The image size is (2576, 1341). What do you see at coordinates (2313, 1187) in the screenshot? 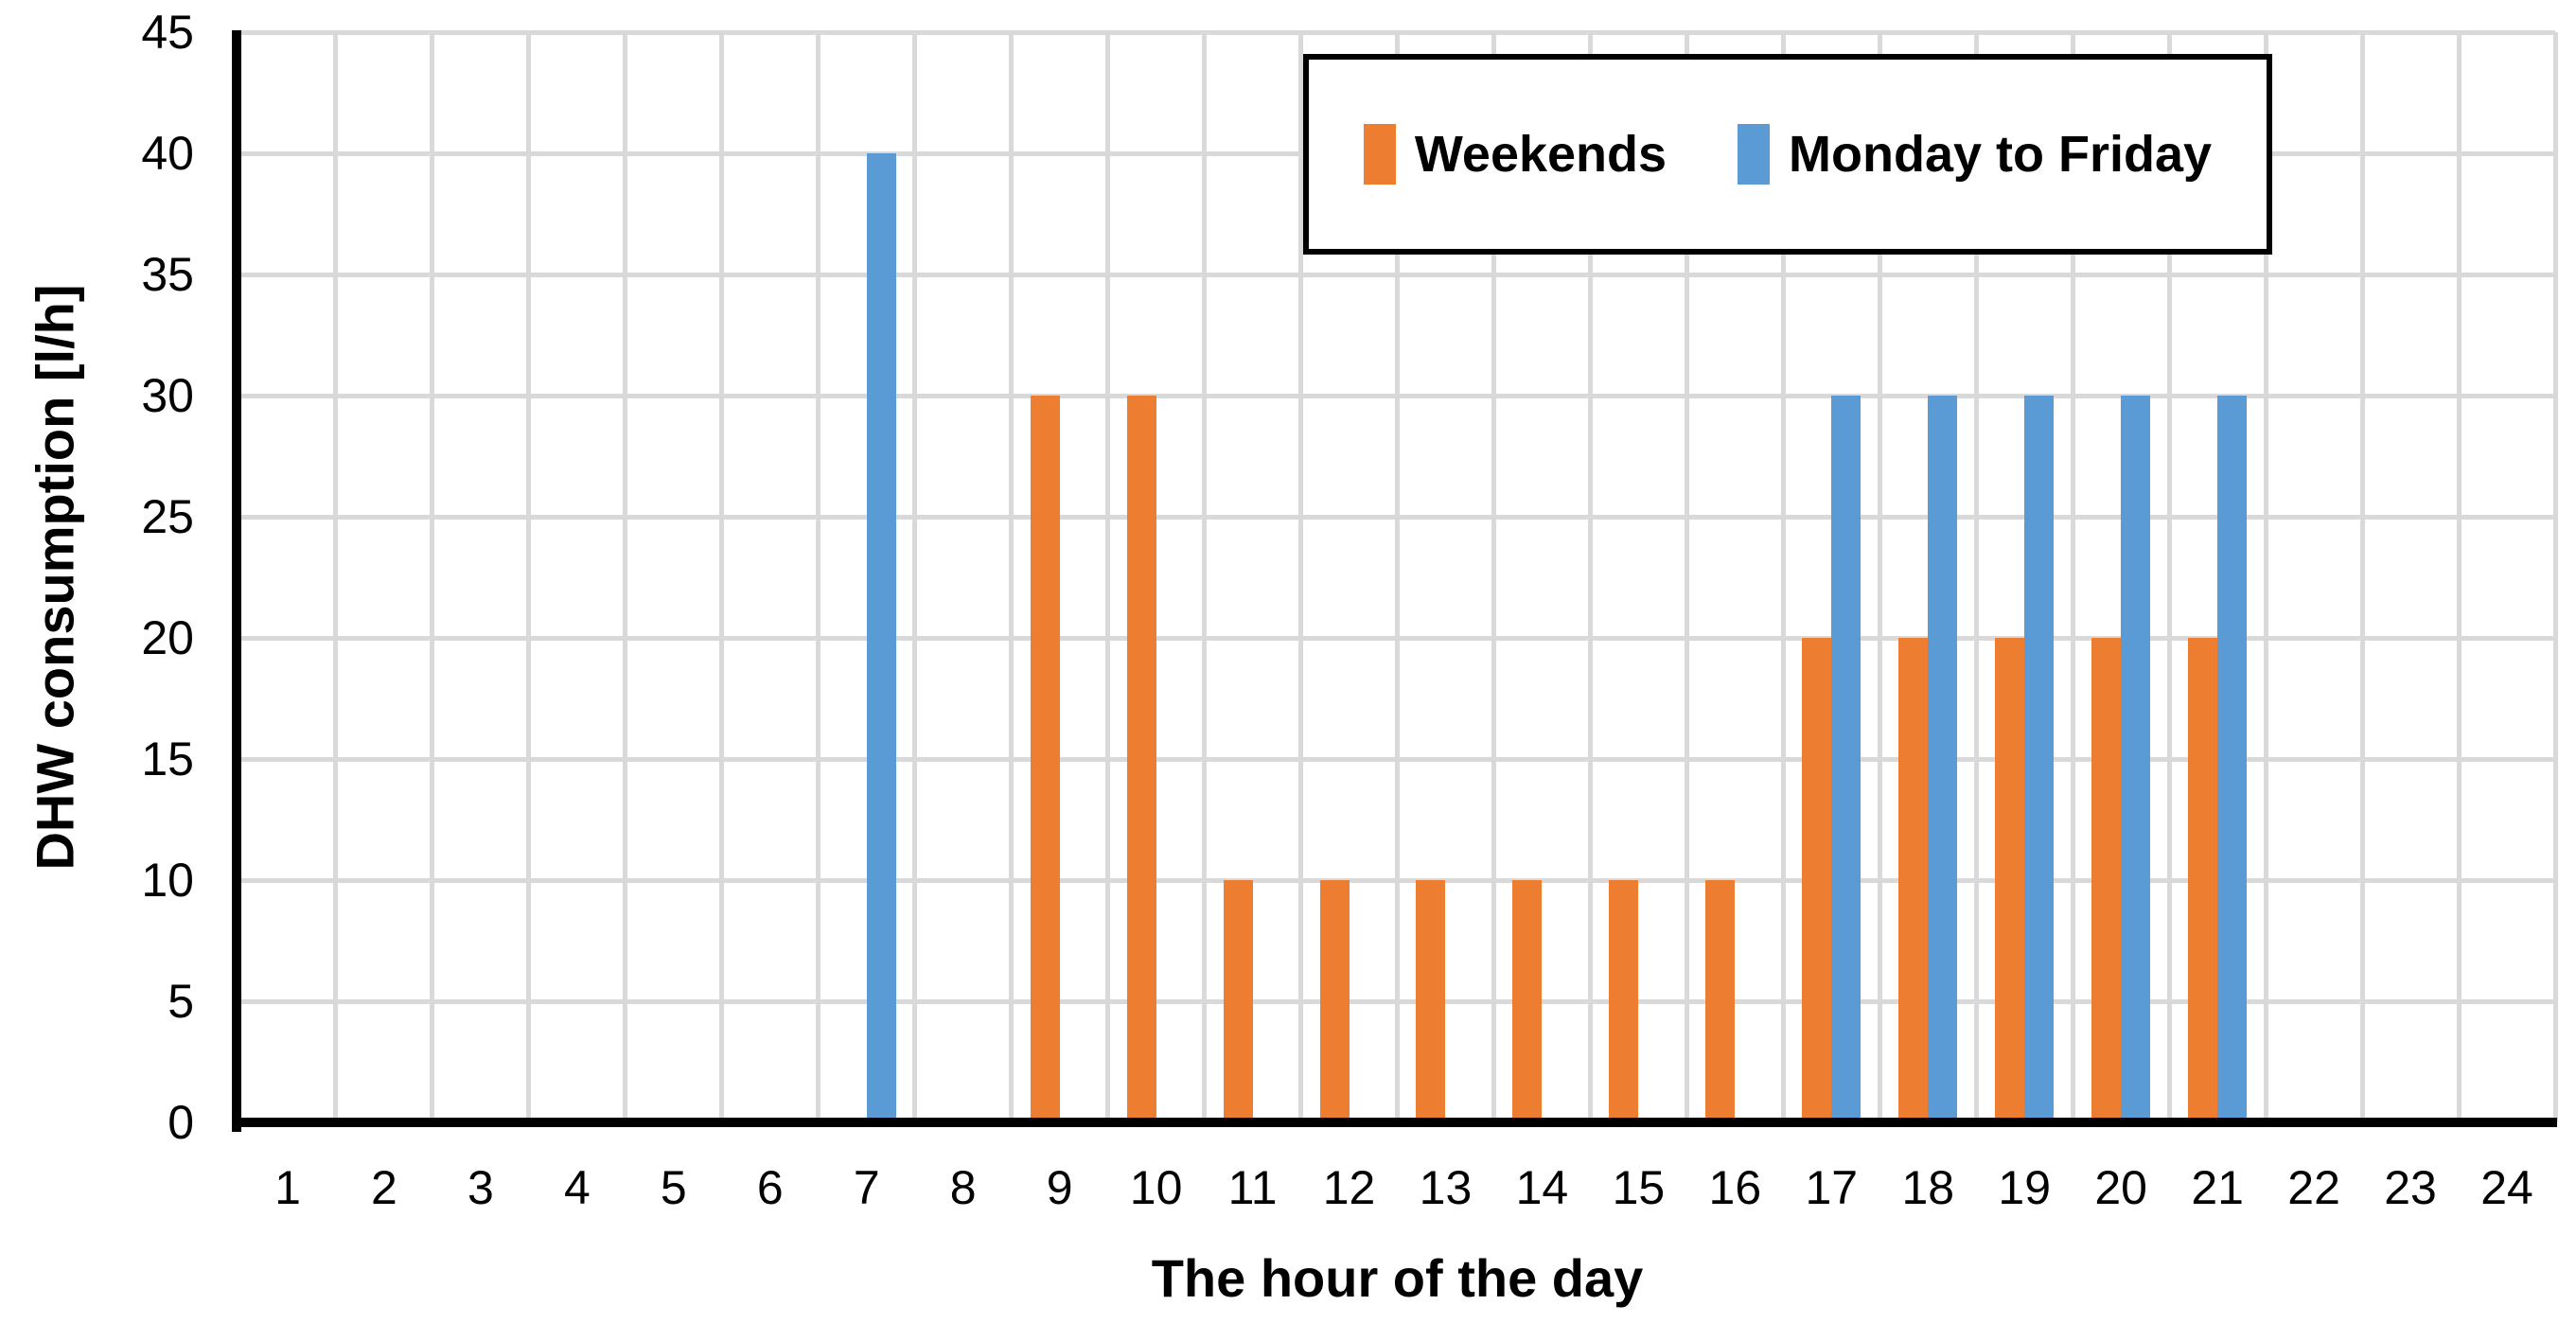
I see `x-tick-label-22: 22` at bounding box center [2313, 1187].